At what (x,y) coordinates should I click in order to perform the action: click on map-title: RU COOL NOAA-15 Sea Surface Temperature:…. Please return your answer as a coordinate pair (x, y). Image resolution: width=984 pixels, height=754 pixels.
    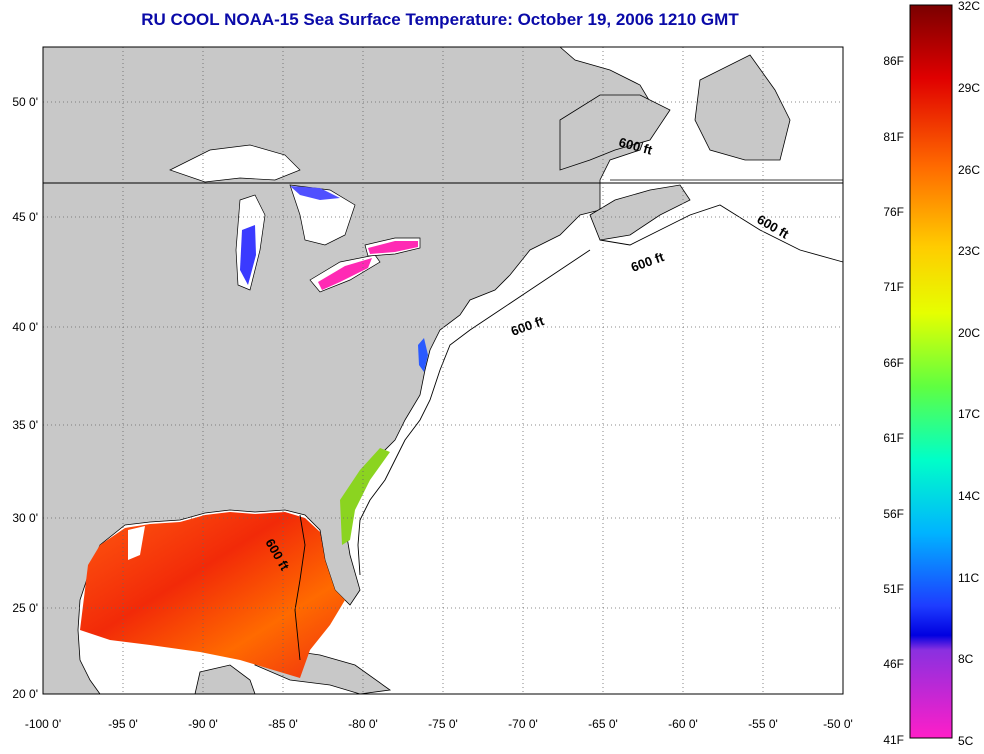
    Looking at the image, I should click on (440, 19).